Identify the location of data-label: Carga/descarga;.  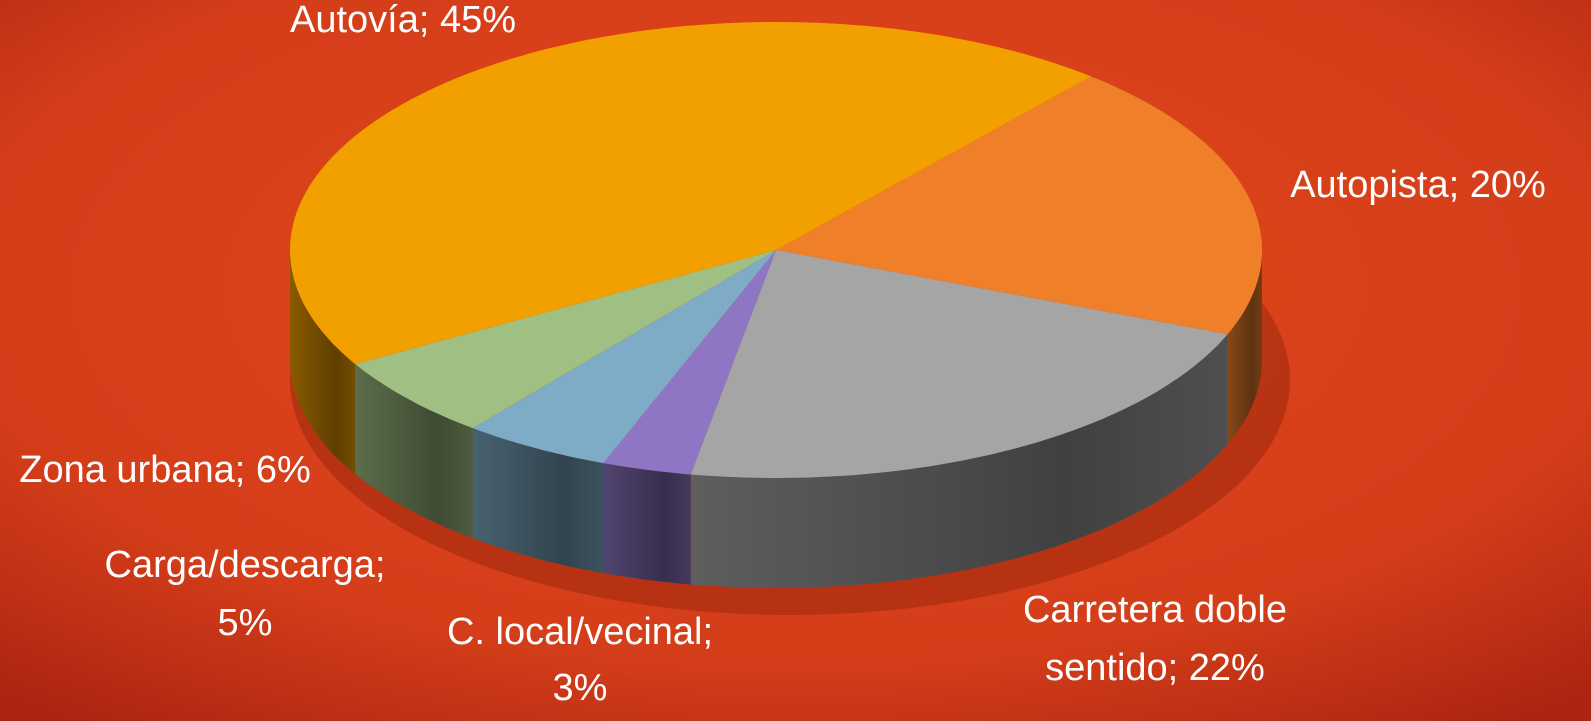
(245, 565).